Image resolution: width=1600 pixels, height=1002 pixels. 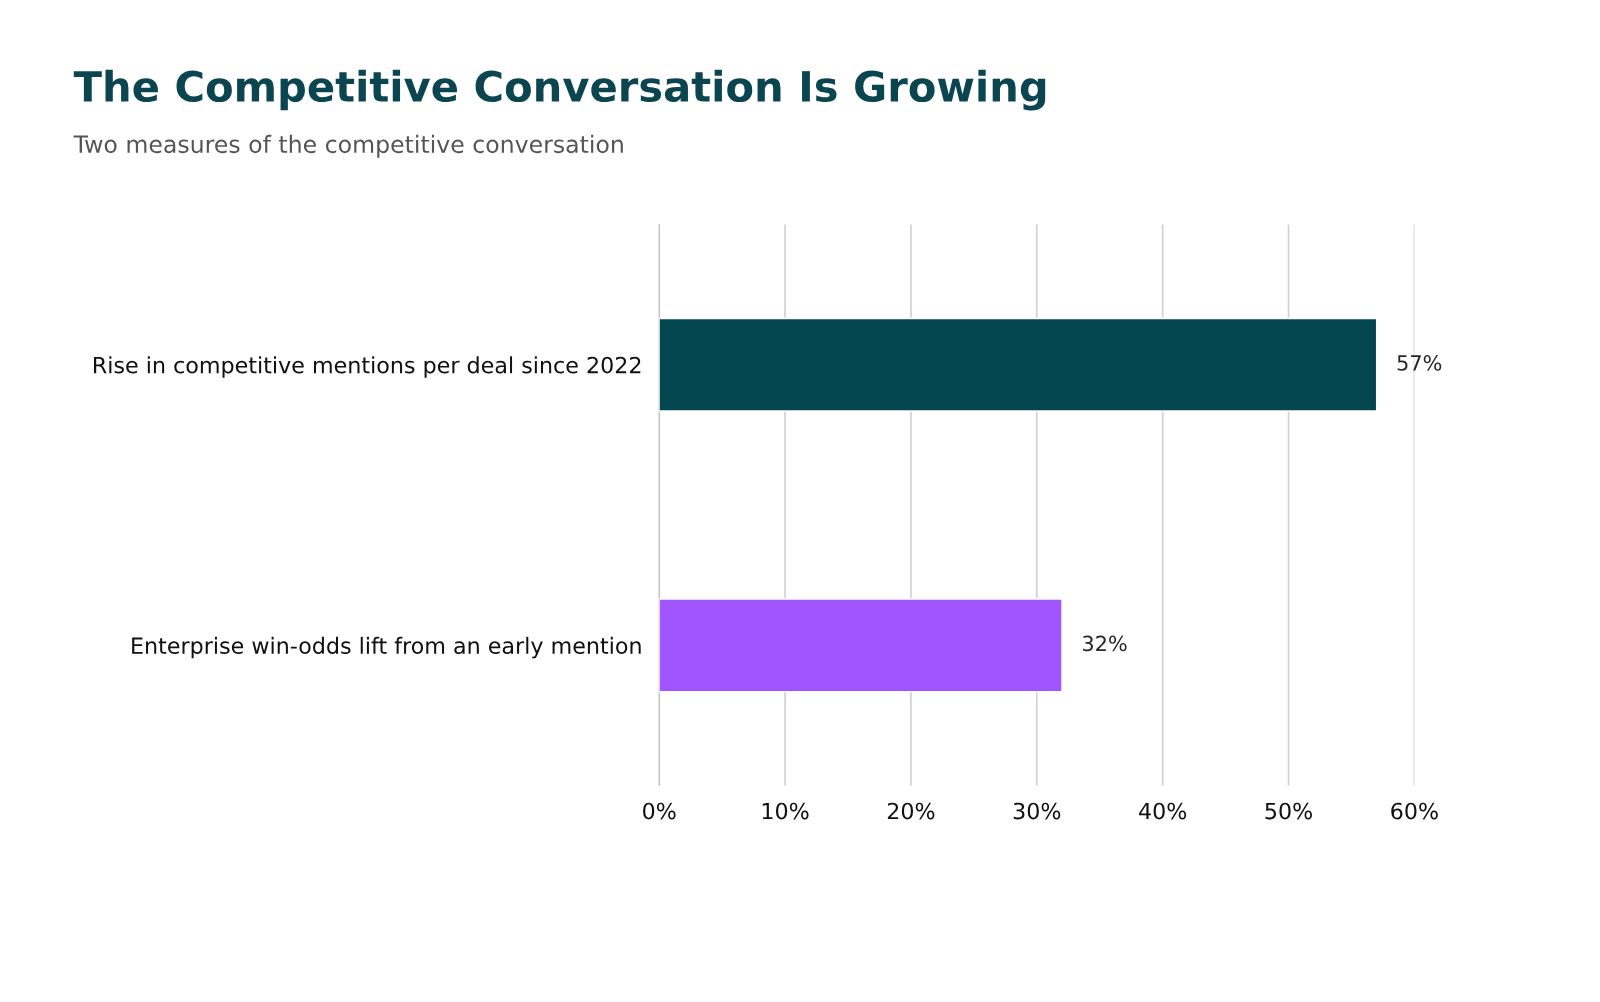 I want to click on x-tick-label: 50%, so click(x=1288, y=811).